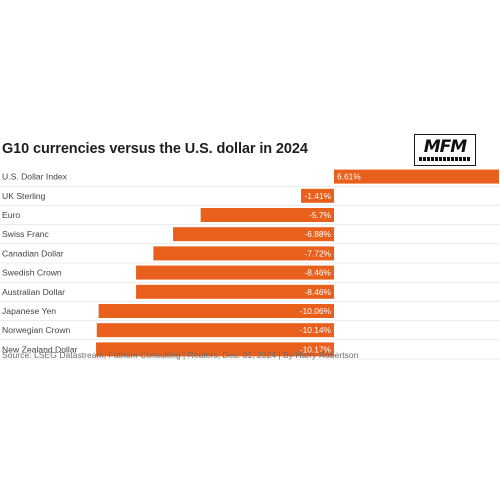 This screenshot has height=500, width=500. I want to click on bar-euro, so click(267, 215).